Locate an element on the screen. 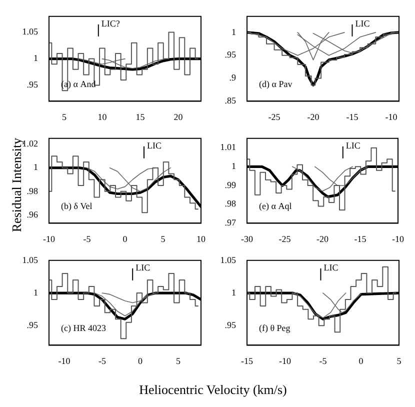  y-tick-label: .9 is located at coordinates (232, 77).